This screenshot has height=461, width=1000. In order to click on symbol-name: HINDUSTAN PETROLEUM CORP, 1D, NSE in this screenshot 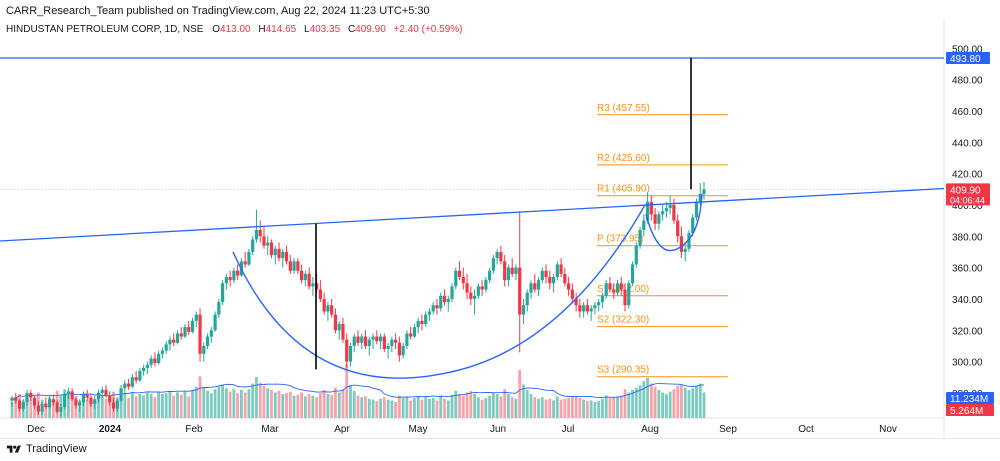, I will do `click(105, 29)`.